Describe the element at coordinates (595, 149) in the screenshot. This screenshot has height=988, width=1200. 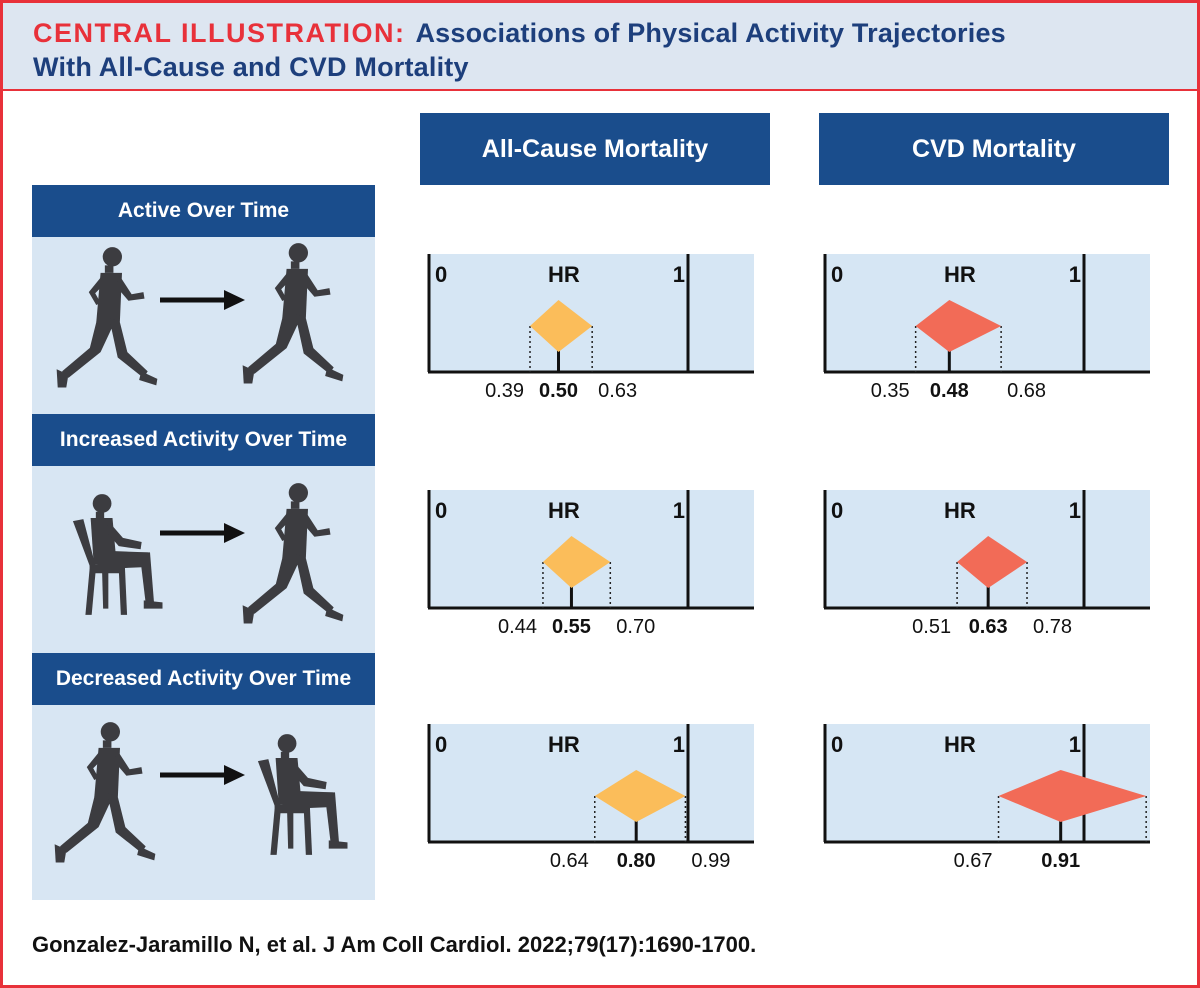
I see `column-header-all-cause: All-Cause Mortality` at that location.